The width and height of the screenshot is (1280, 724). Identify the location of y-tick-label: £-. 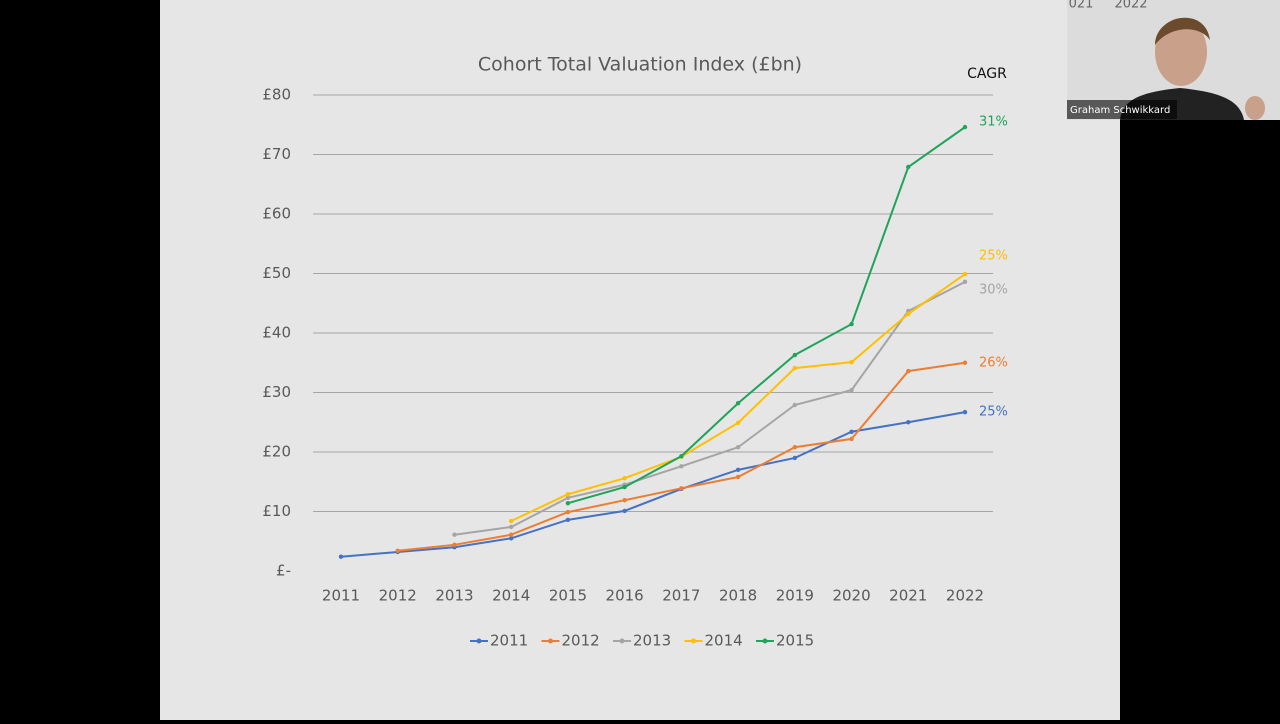
(283, 571).